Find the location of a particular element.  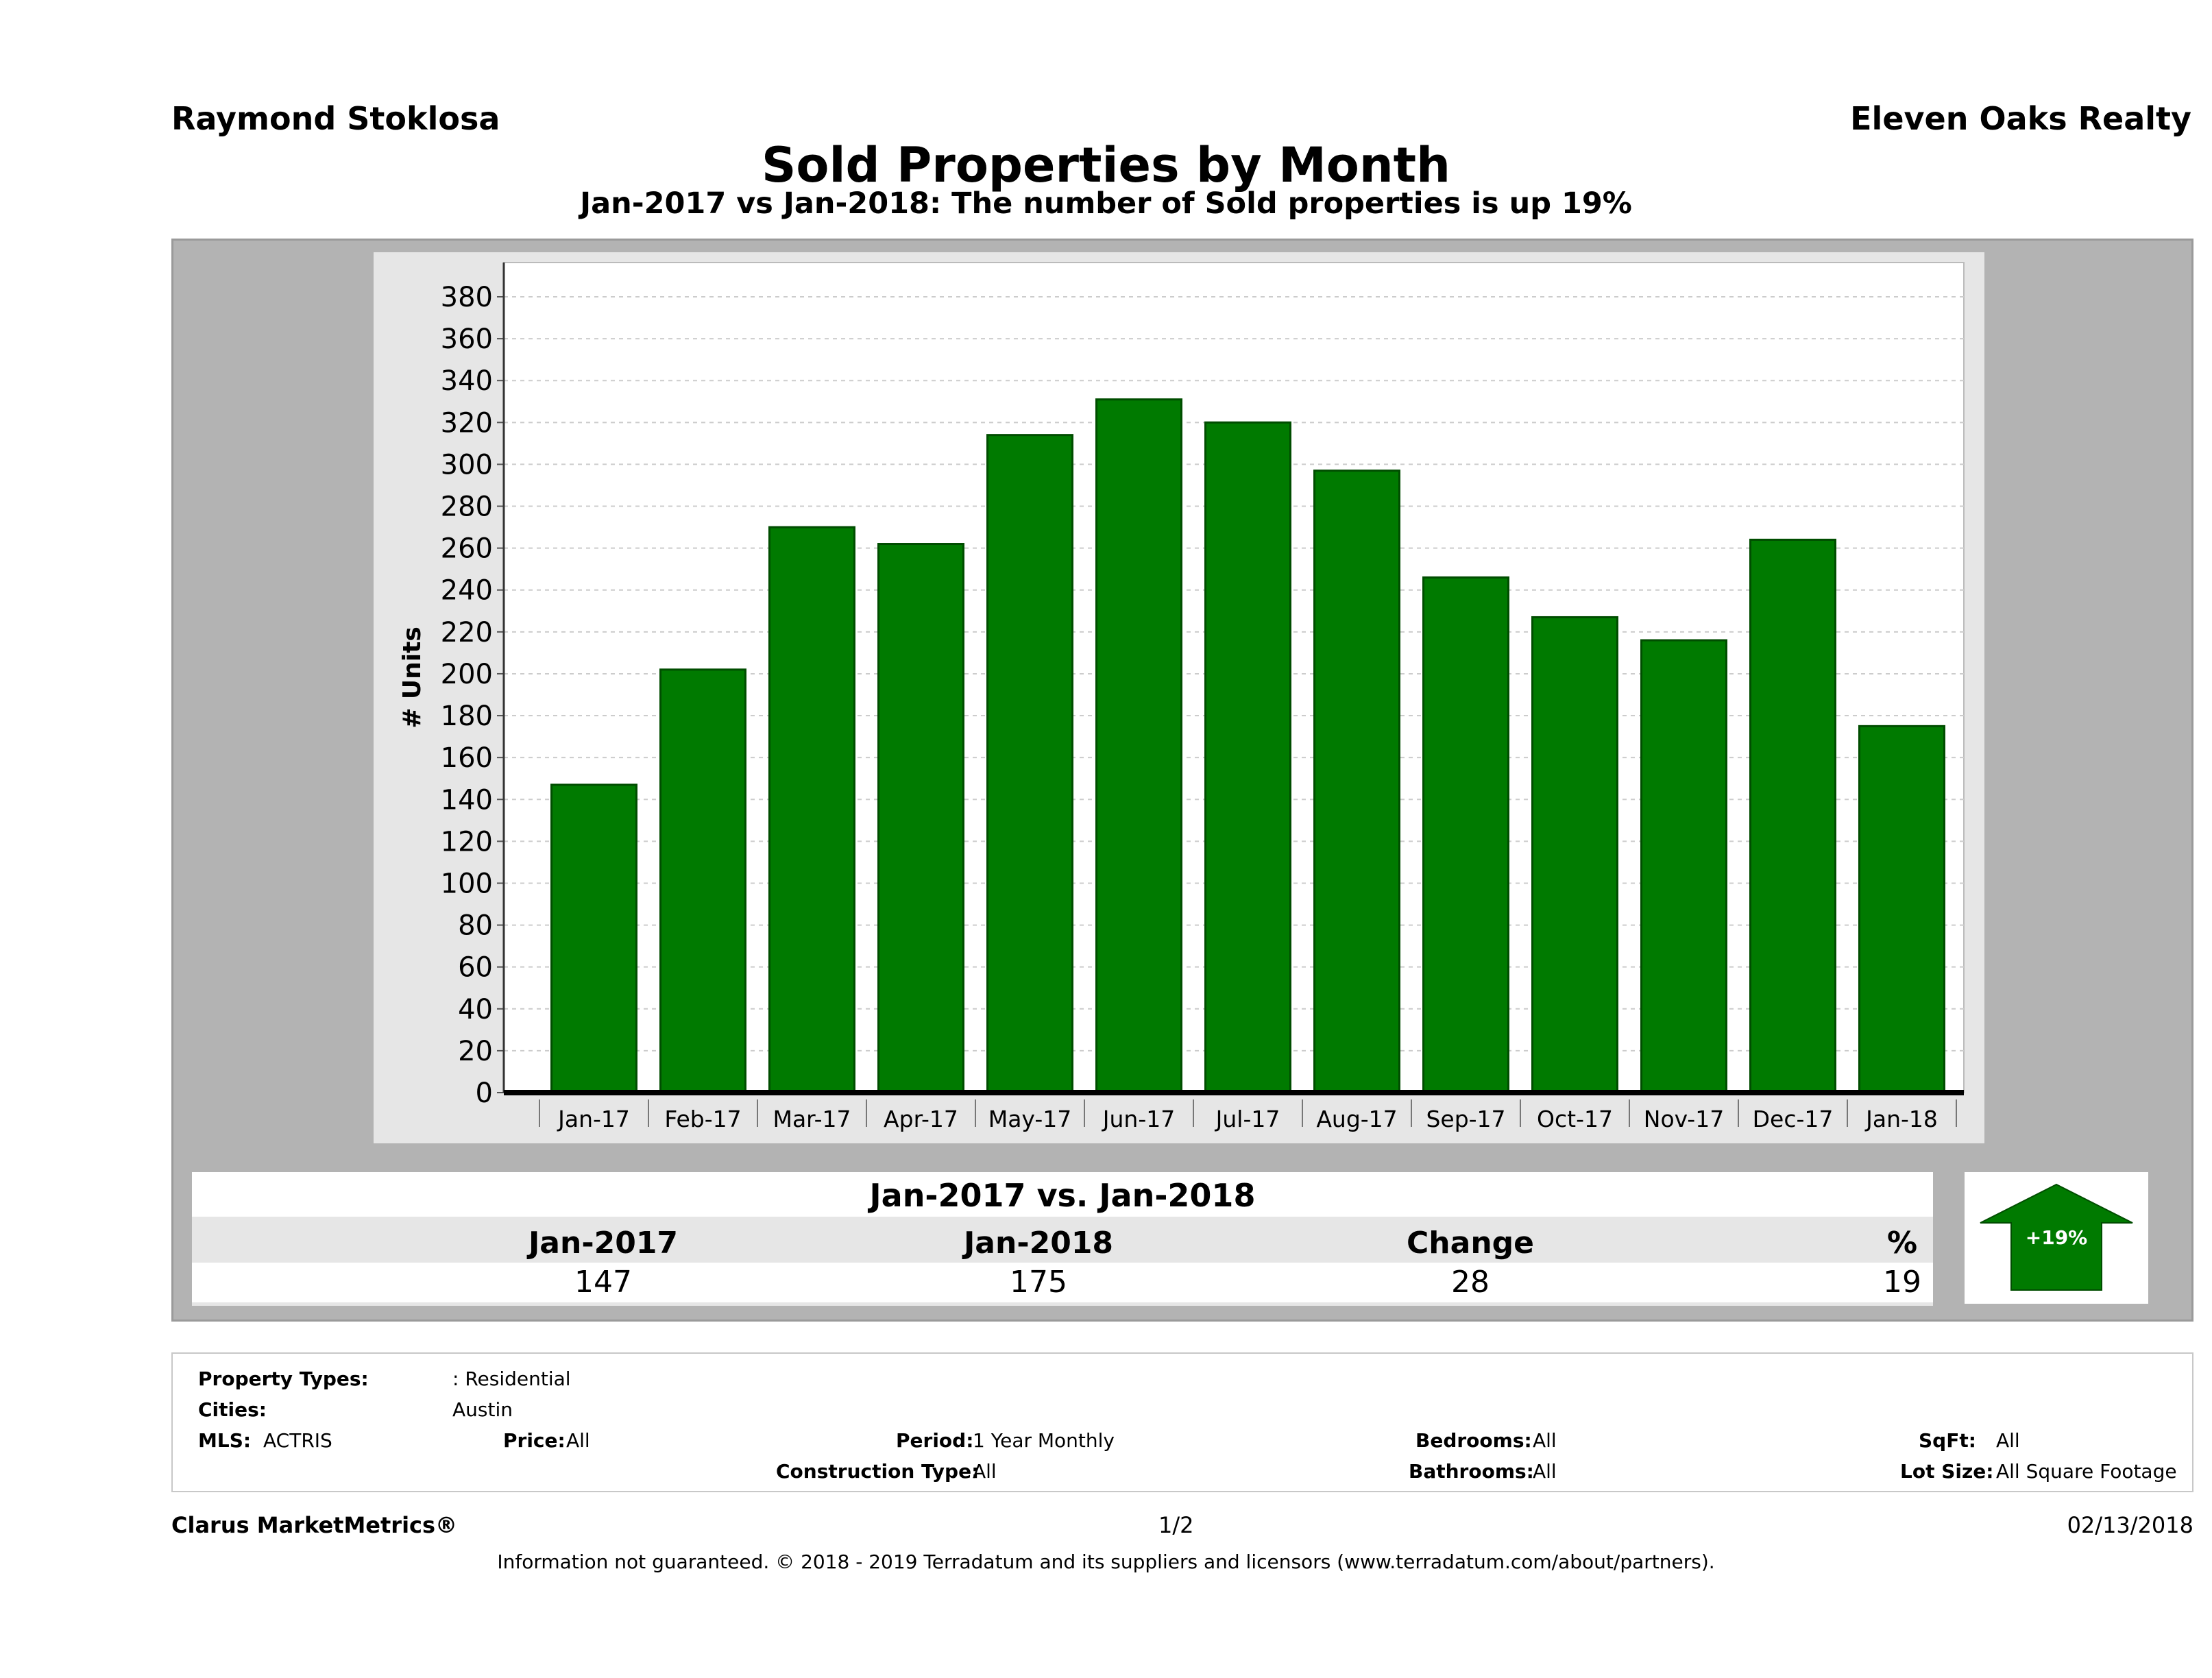

y-tick-label: 120 is located at coordinates (467, 842).